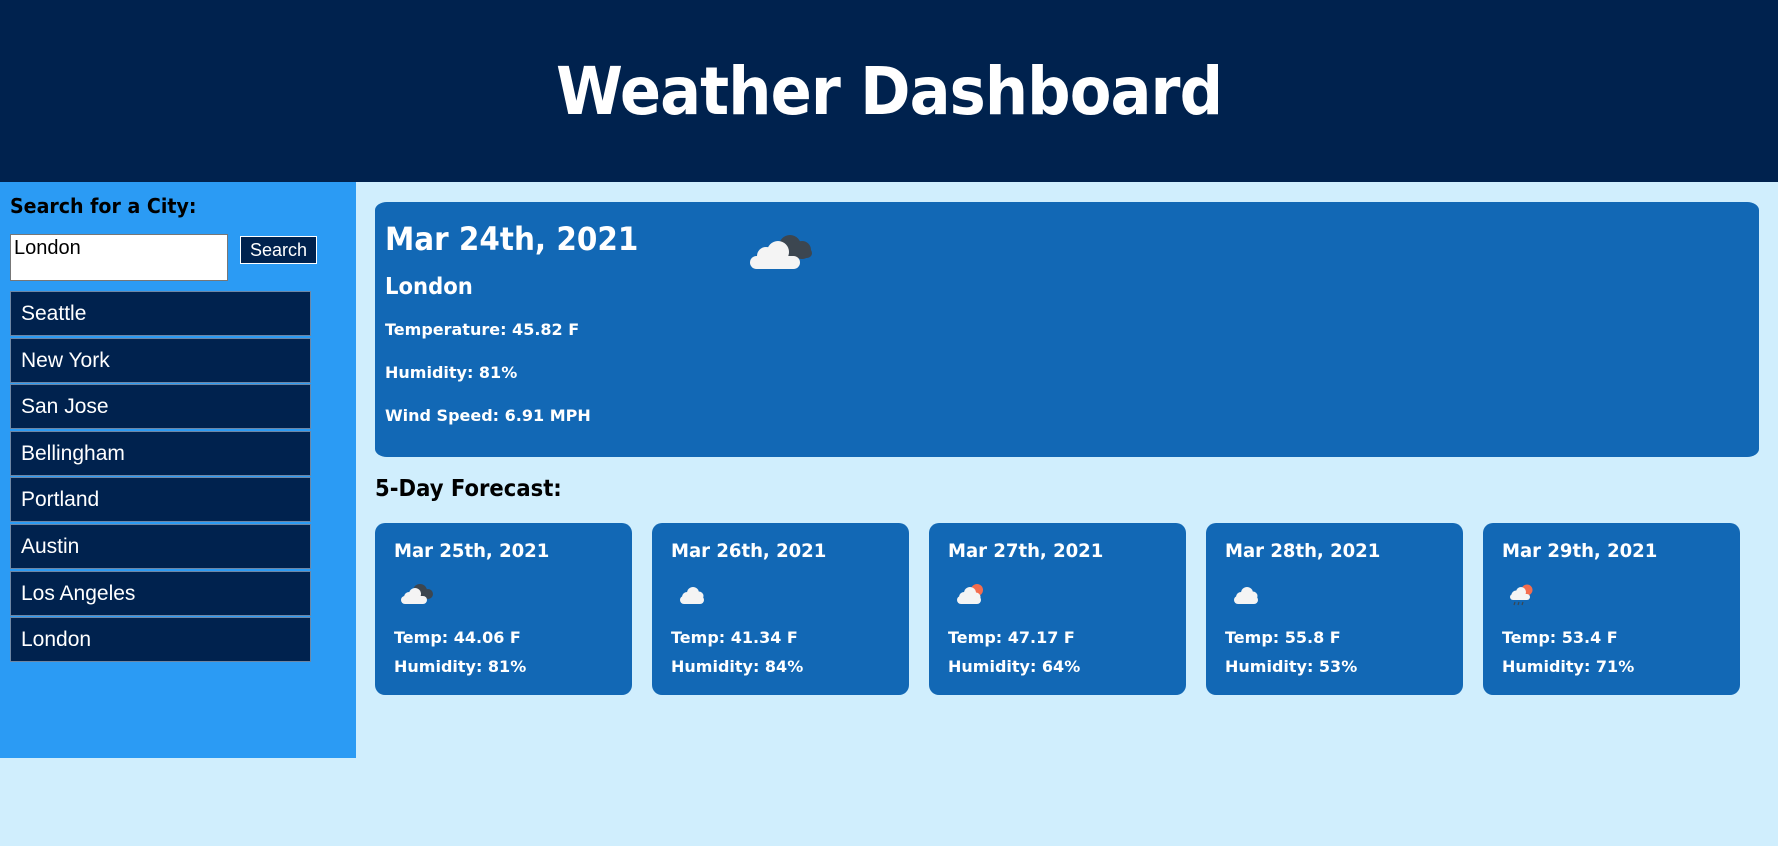 This screenshot has height=846, width=1778. I want to click on forecast-date: Mar 29th, 2021, so click(1580, 551).